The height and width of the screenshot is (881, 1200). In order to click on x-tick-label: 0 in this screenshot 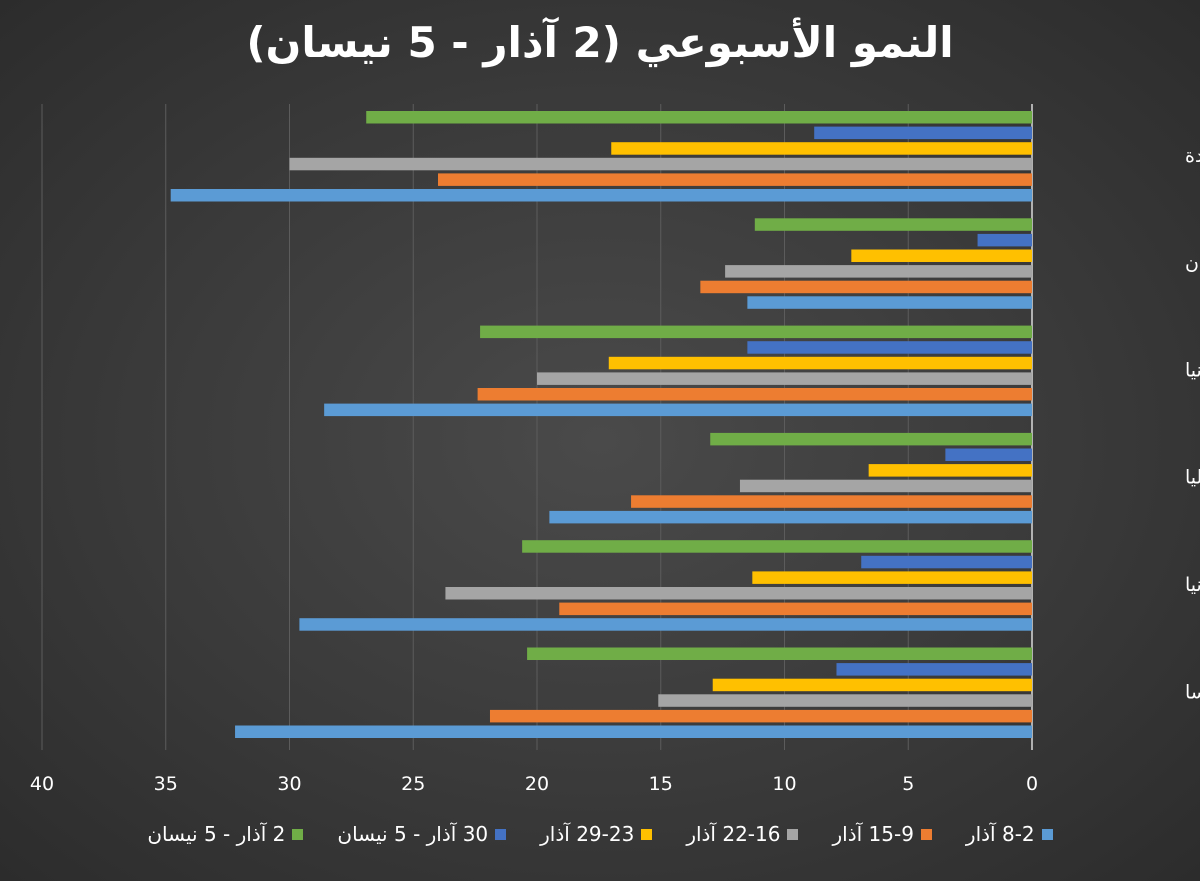, I will do `click(1032, 784)`.